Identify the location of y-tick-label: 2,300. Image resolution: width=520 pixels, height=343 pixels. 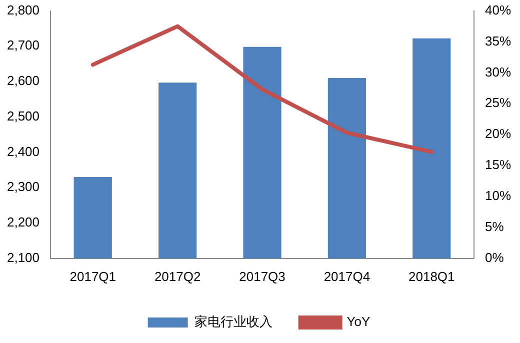
(23, 186).